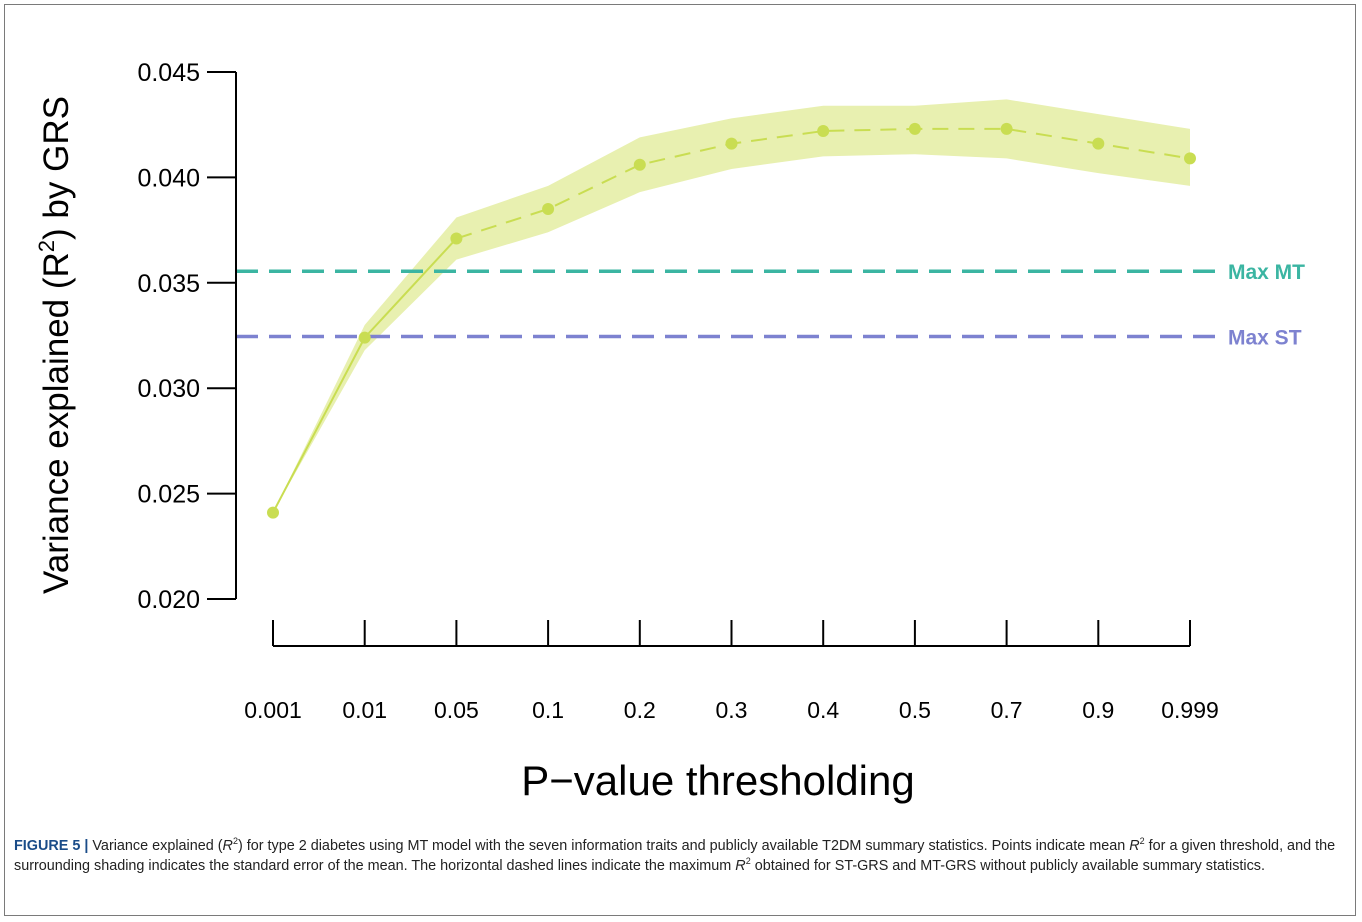  Describe the element at coordinates (273, 512) in the screenshot. I see `data-point-0.001` at that location.